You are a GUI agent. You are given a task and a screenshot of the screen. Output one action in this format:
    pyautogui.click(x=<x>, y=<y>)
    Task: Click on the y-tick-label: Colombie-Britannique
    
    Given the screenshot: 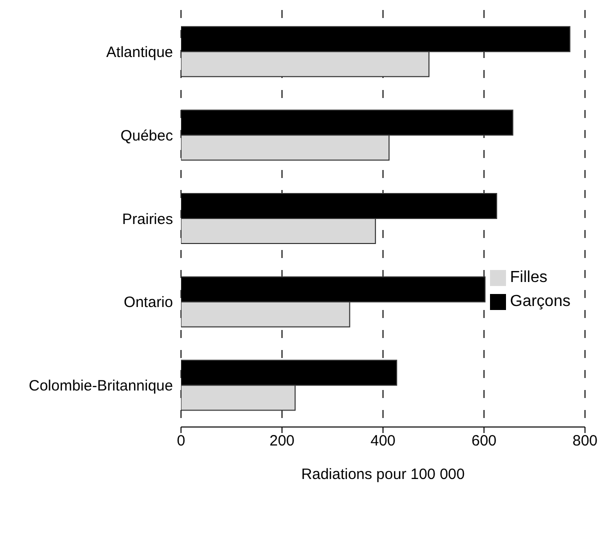 What is the action you would take?
    pyautogui.click(x=100, y=386)
    